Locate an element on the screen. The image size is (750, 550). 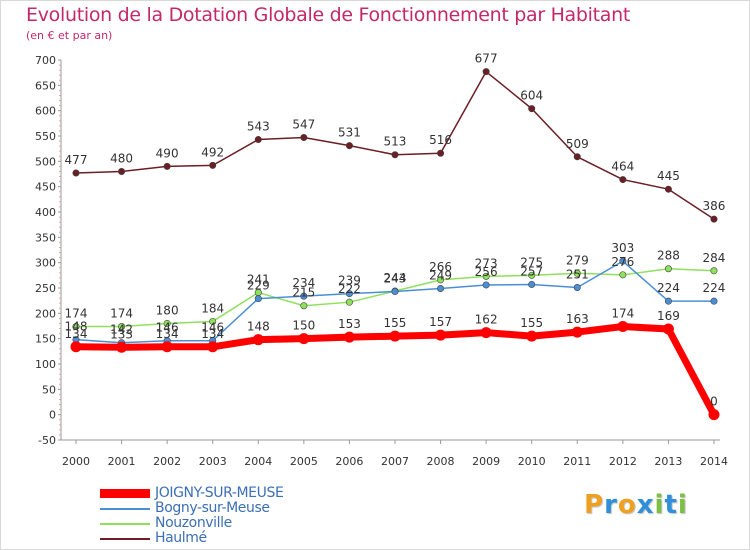
data-label-haulm-: 677 is located at coordinates (486, 59).